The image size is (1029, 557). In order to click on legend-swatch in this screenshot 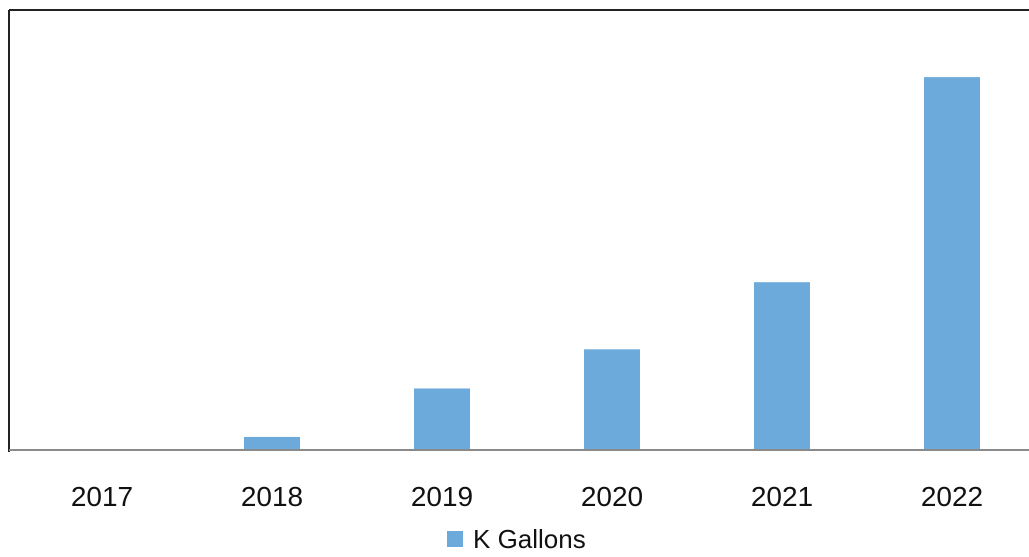, I will do `click(455, 539)`.